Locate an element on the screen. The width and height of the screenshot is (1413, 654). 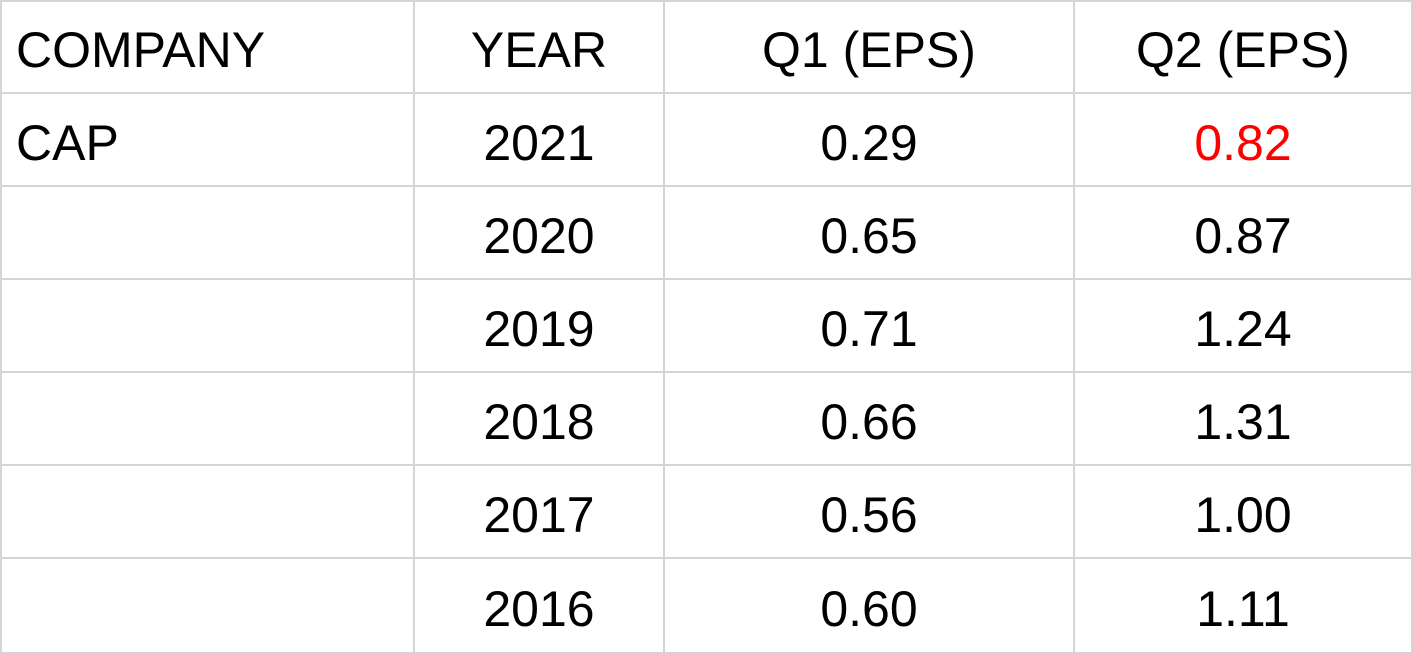
header-cell: COMPANY is located at coordinates (207, 47).